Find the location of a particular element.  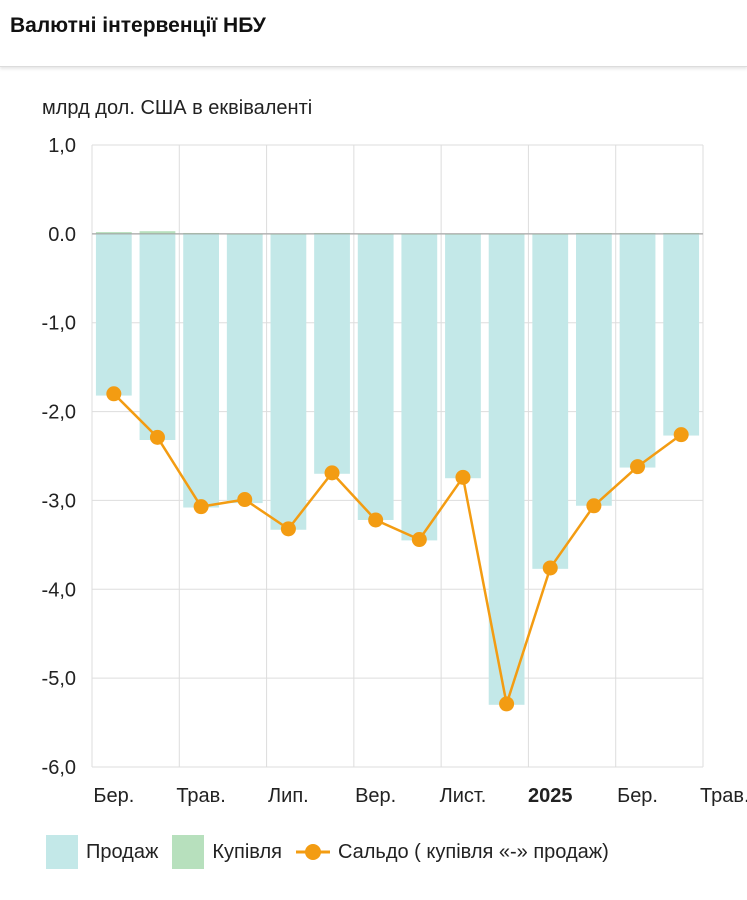

purchases-swatch is located at coordinates (188, 852).